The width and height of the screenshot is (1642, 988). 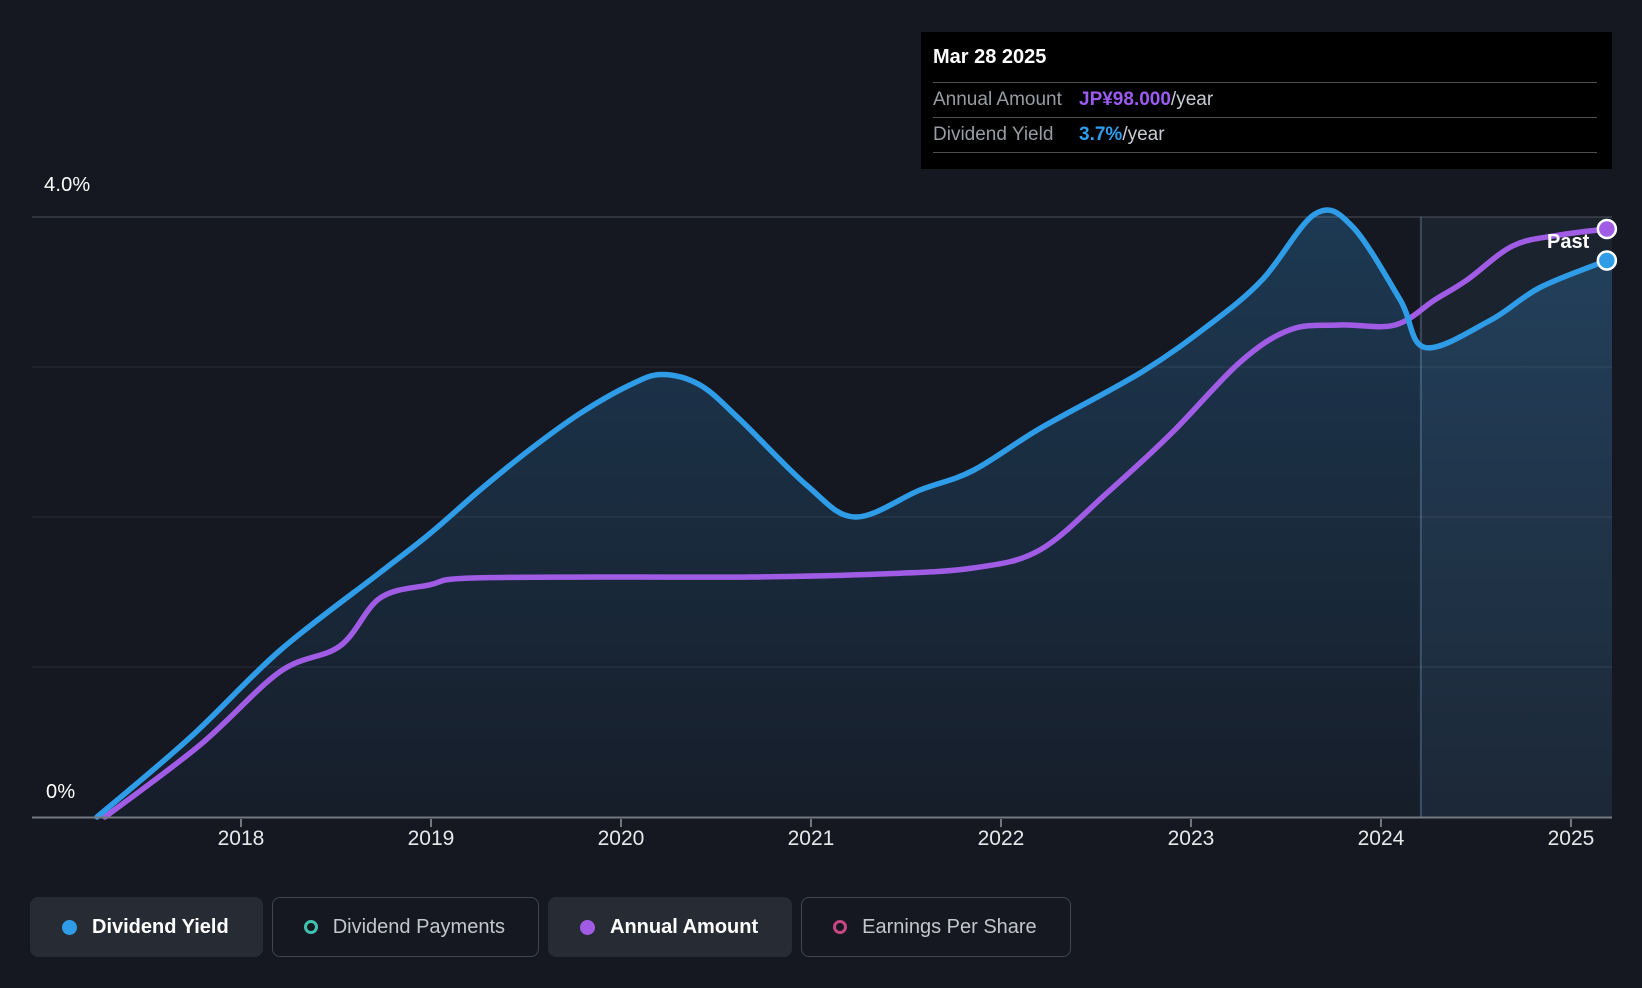 What do you see at coordinates (1381, 838) in the screenshot?
I see `x-tick-label: 2024` at bounding box center [1381, 838].